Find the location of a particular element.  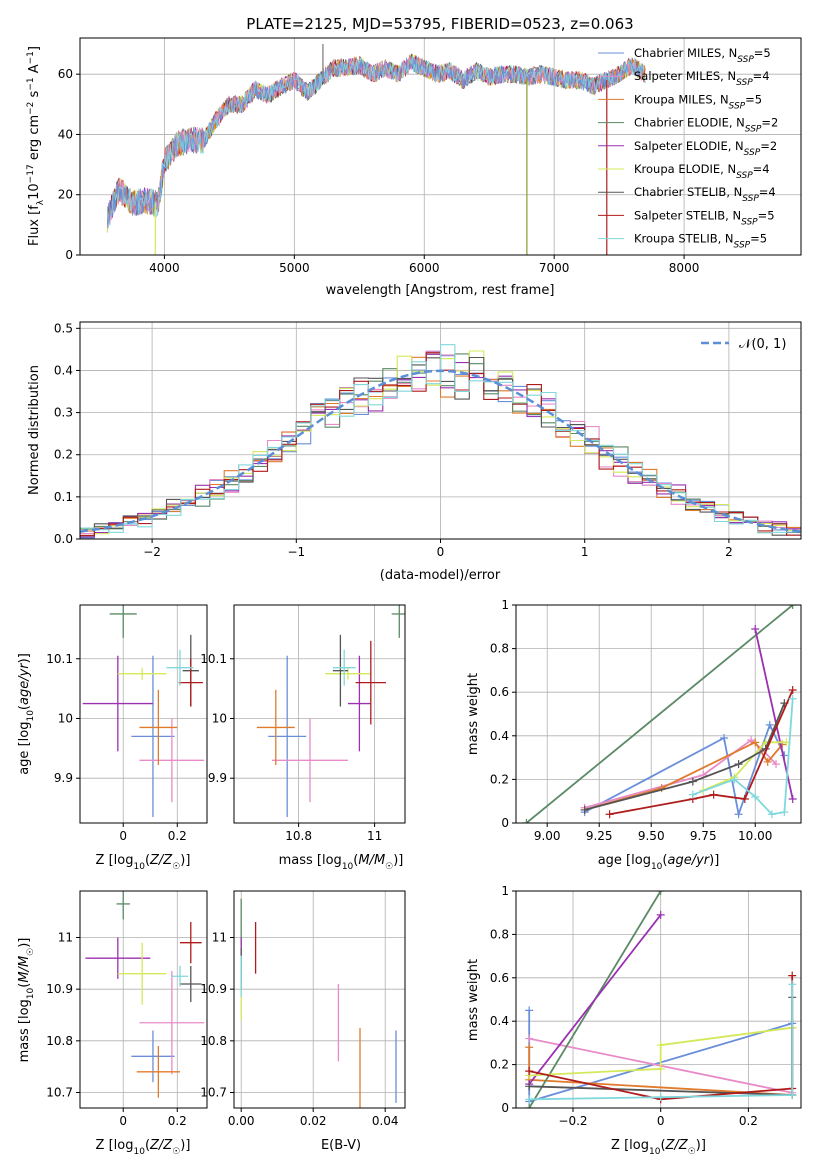

x-tick-label: −2 is located at coordinates (152, 552).